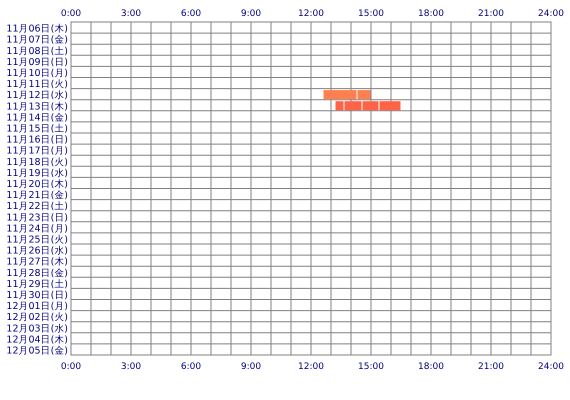 Image resolution: width=570 pixels, height=400 pixels. I want to click on x-tick-label: 18:00, so click(431, 14).